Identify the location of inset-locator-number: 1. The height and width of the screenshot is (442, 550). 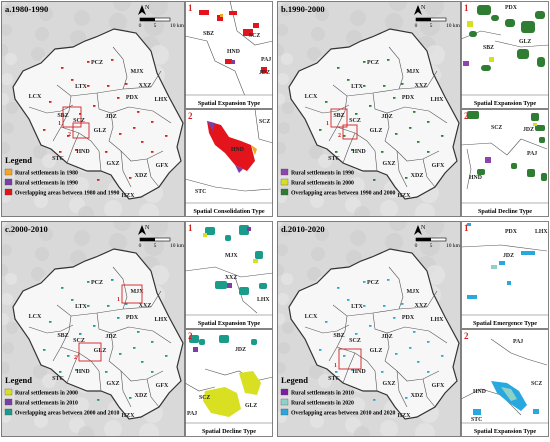
(118, 300).